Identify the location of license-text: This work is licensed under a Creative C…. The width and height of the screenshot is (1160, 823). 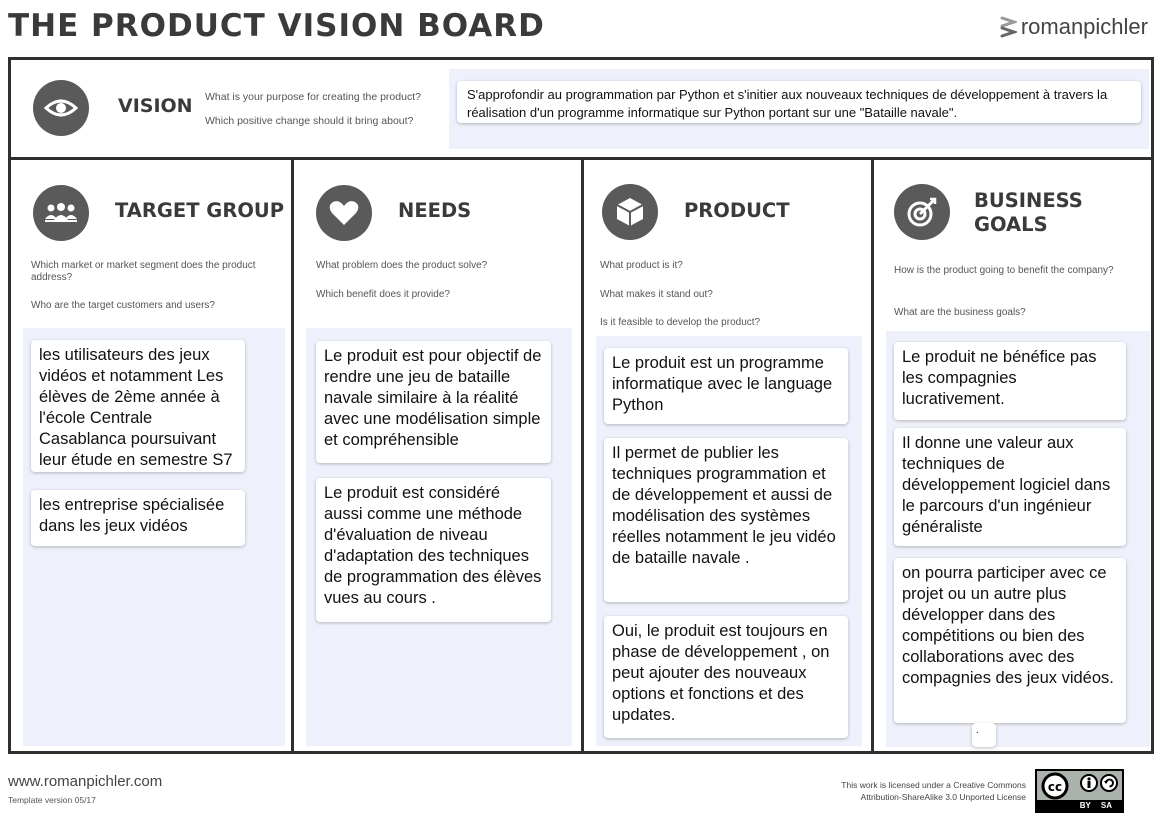
(933, 791).